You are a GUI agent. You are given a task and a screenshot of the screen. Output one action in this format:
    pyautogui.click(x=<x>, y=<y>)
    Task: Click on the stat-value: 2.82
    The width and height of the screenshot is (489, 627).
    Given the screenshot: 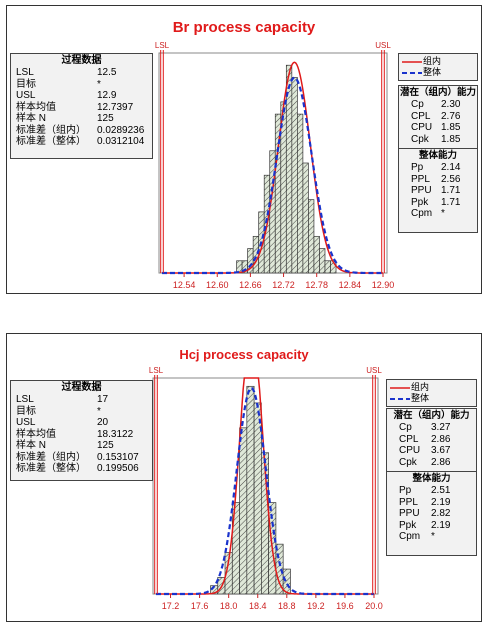 What is the action you would take?
    pyautogui.click(x=441, y=513)
    